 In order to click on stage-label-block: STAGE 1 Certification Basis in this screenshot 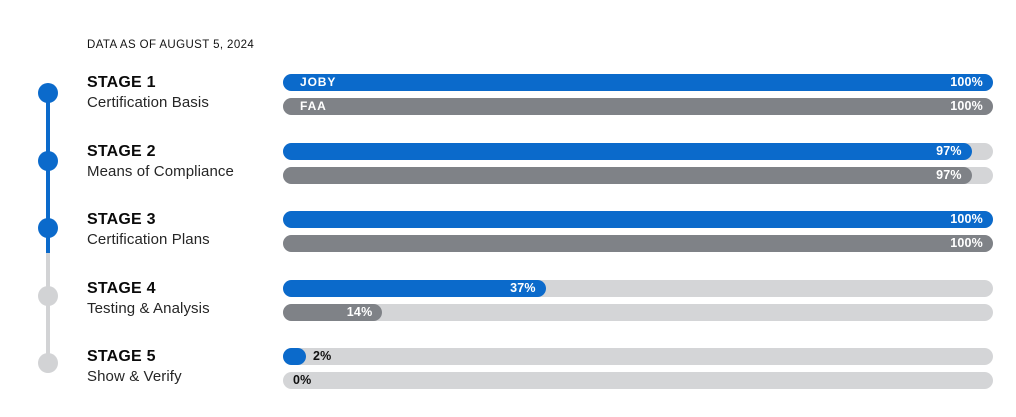, I will do `click(182, 93)`.